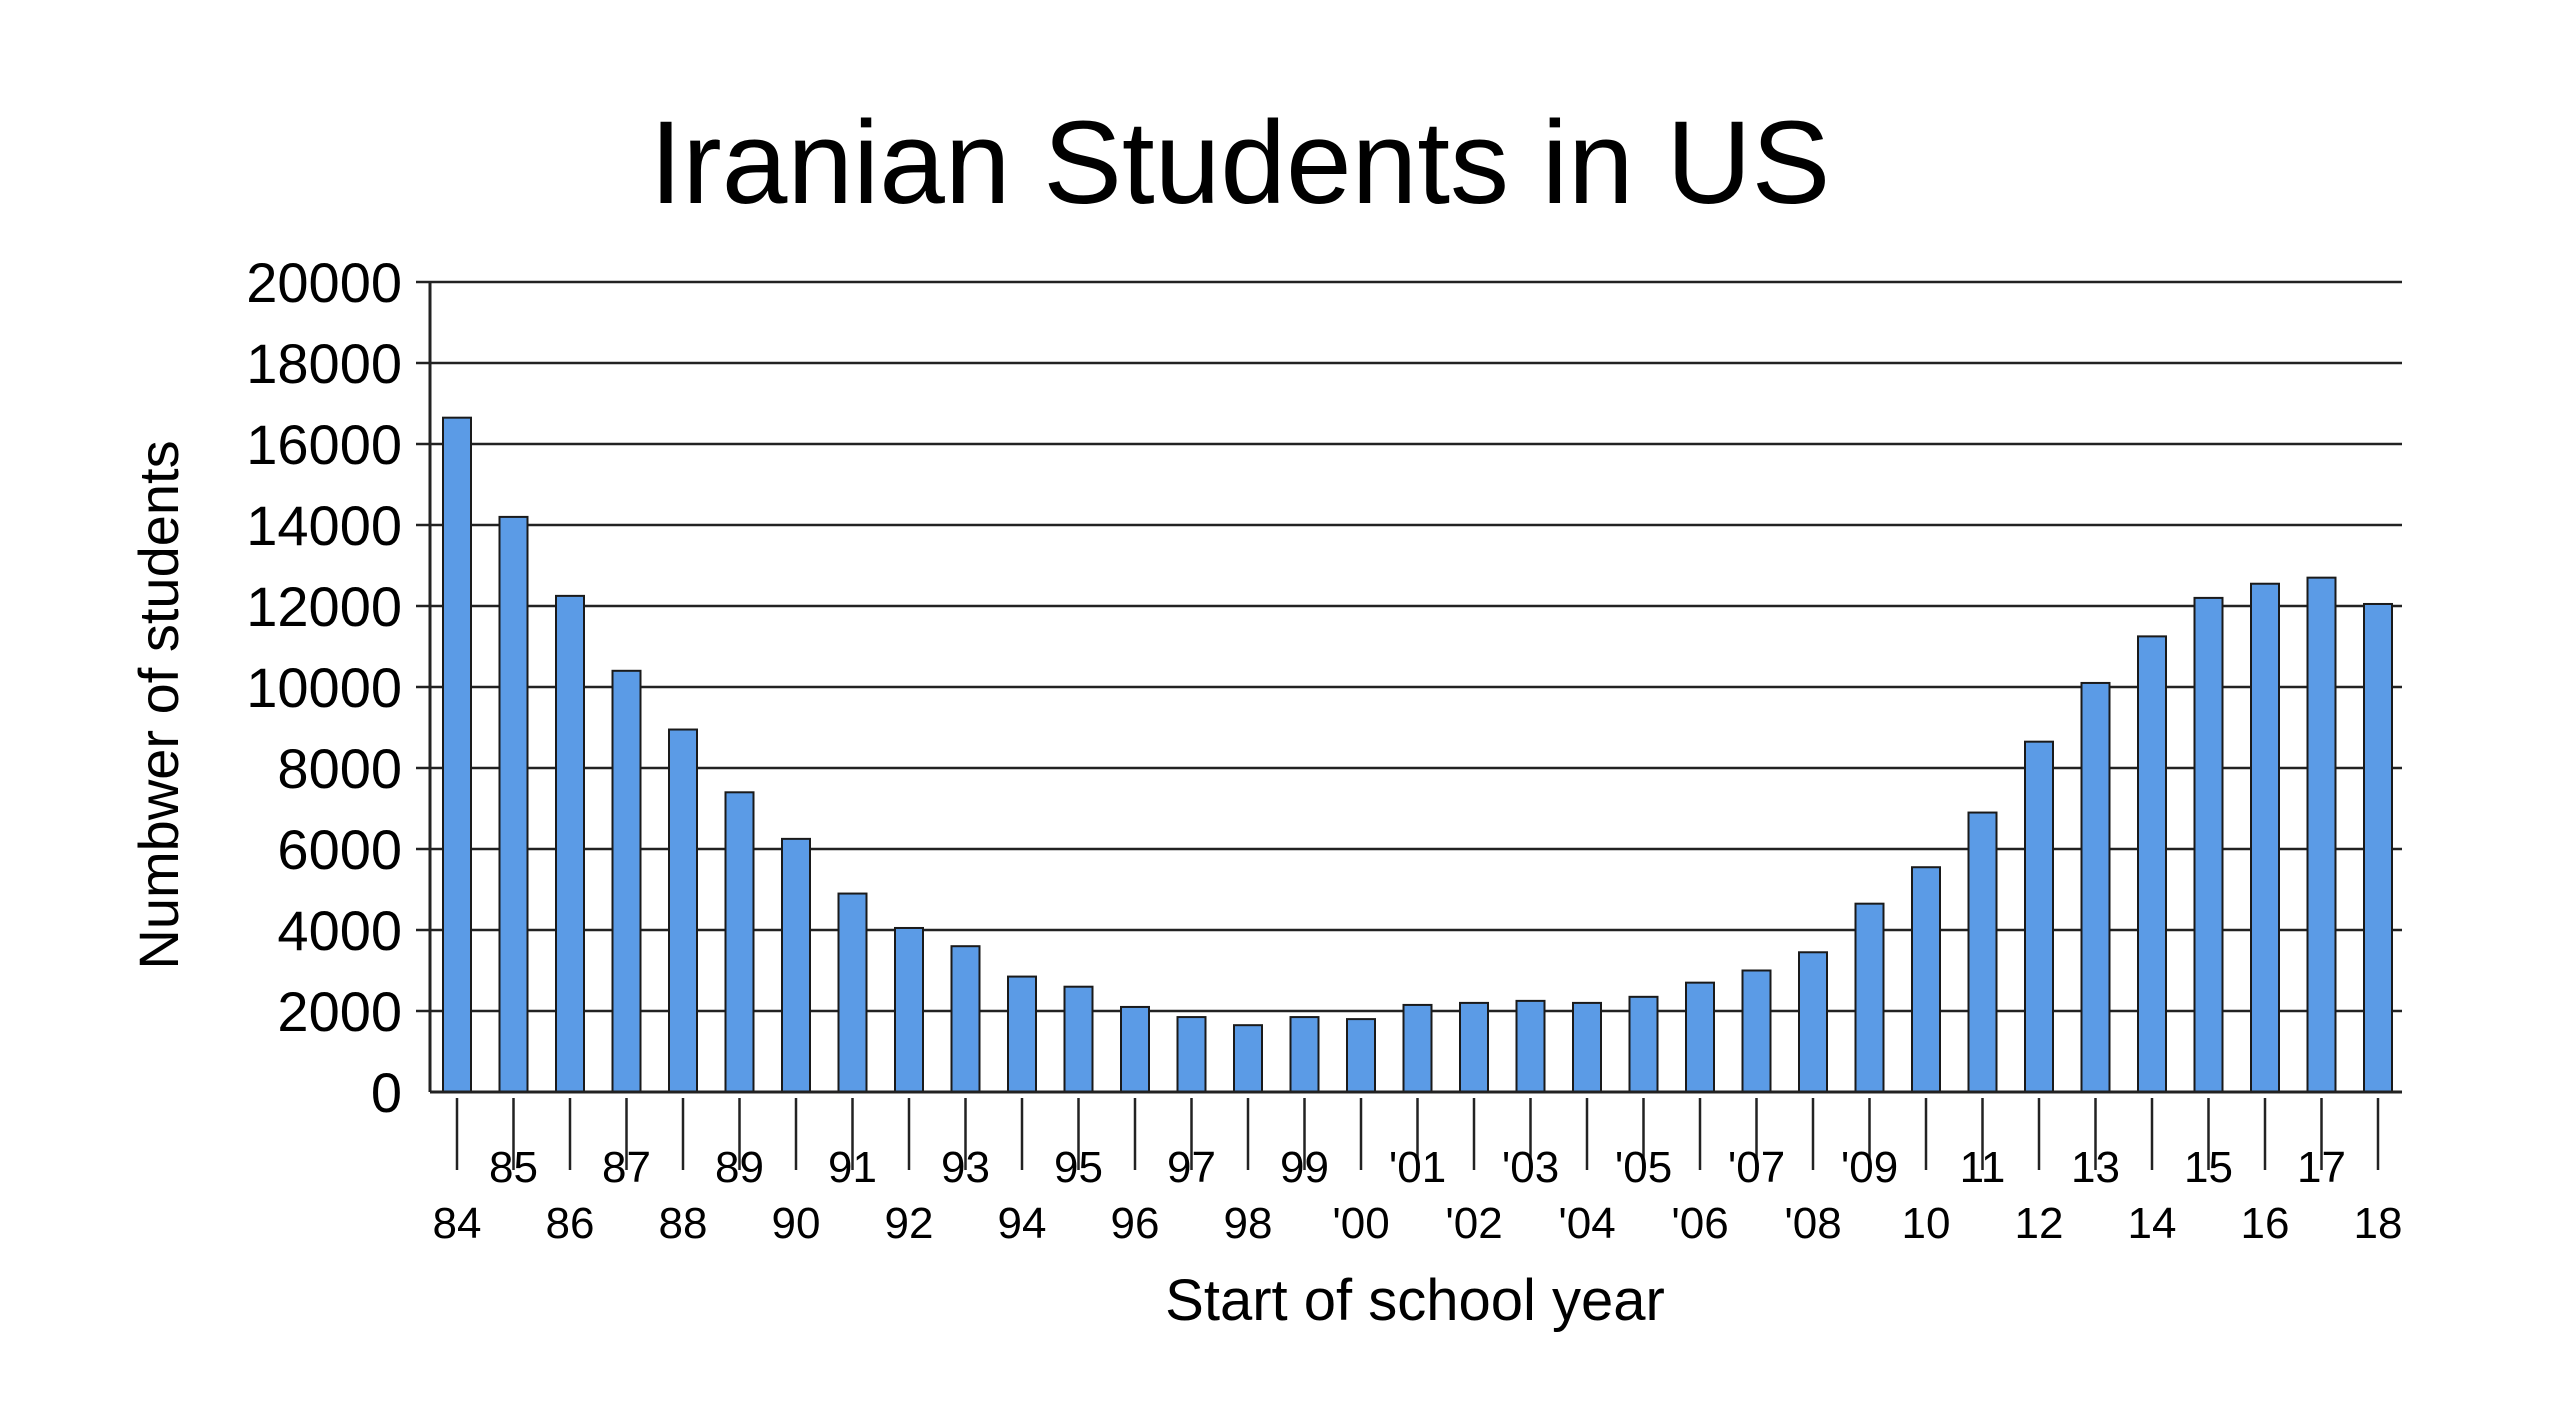 The image size is (2560, 1422). Describe the element at coordinates (1191, 1167) in the screenshot. I see `x-tick-label: 97` at that location.